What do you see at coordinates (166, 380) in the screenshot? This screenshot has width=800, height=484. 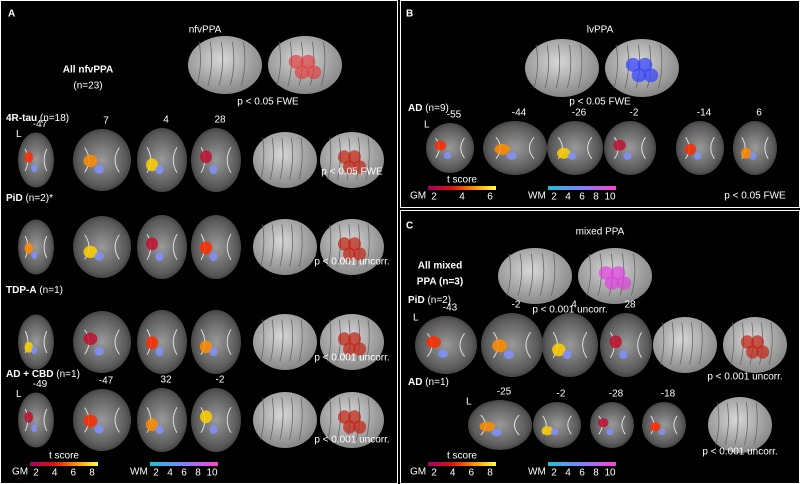 I see `slice-coordinate: 32` at bounding box center [166, 380].